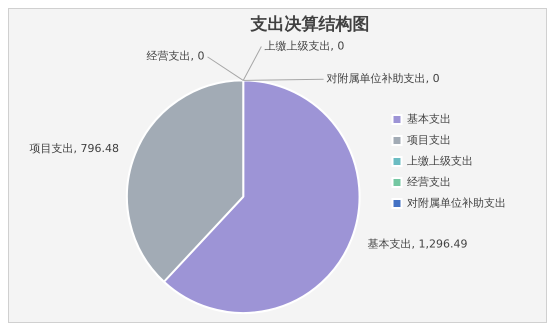 This screenshot has width=555, height=331. What do you see at coordinates (383, 79) in the screenshot?
I see `text: 对附属单位补助支出, 0` at bounding box center [383, 79].